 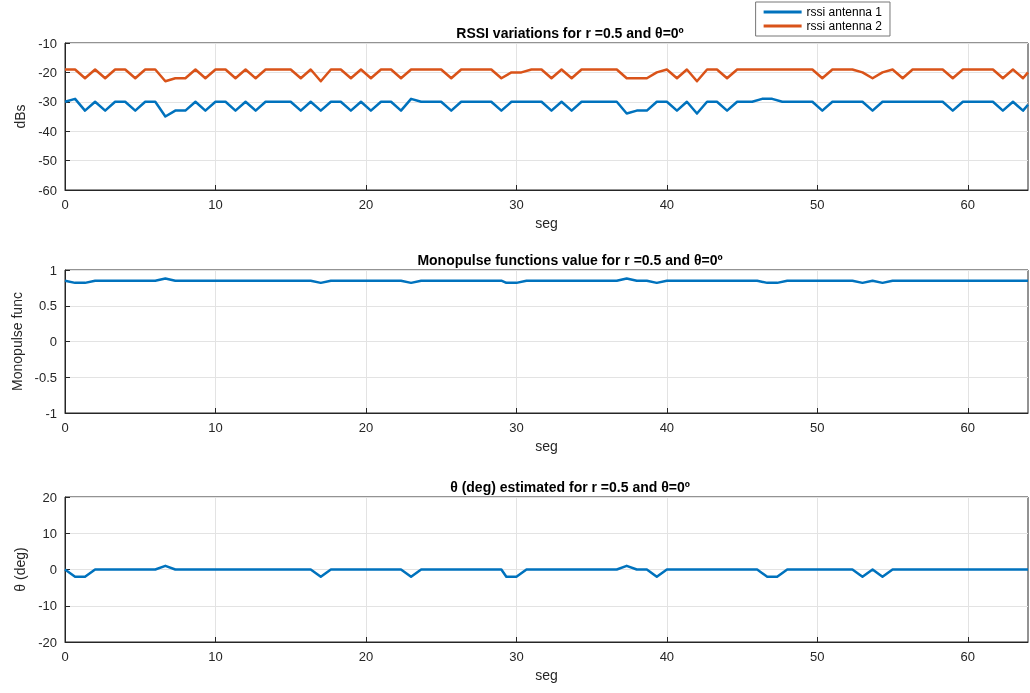 I want to click on y-tick-label: 20, so click(x=49, y=497).